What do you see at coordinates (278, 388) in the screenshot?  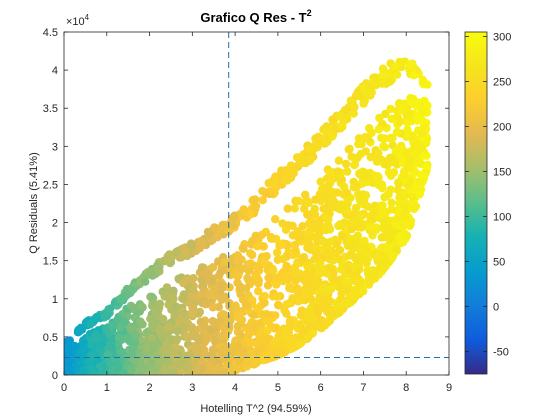 I see `x-tick-label: 5` at bounding box center [278, 388].